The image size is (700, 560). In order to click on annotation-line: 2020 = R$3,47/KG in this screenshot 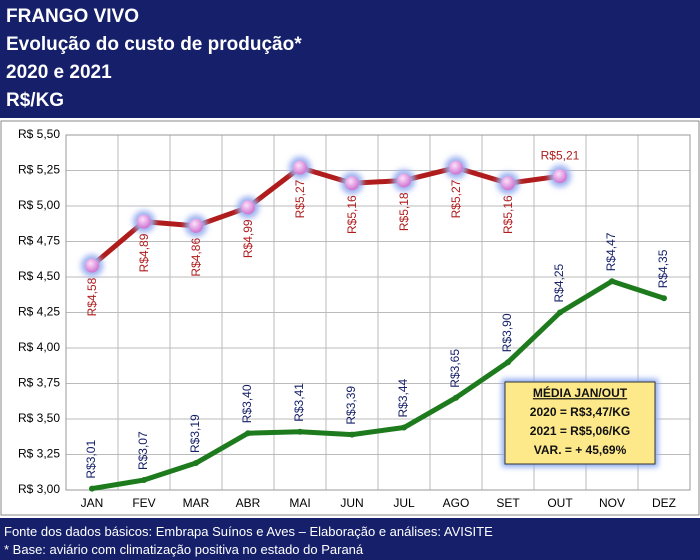, I will do `click(580, 412)`.